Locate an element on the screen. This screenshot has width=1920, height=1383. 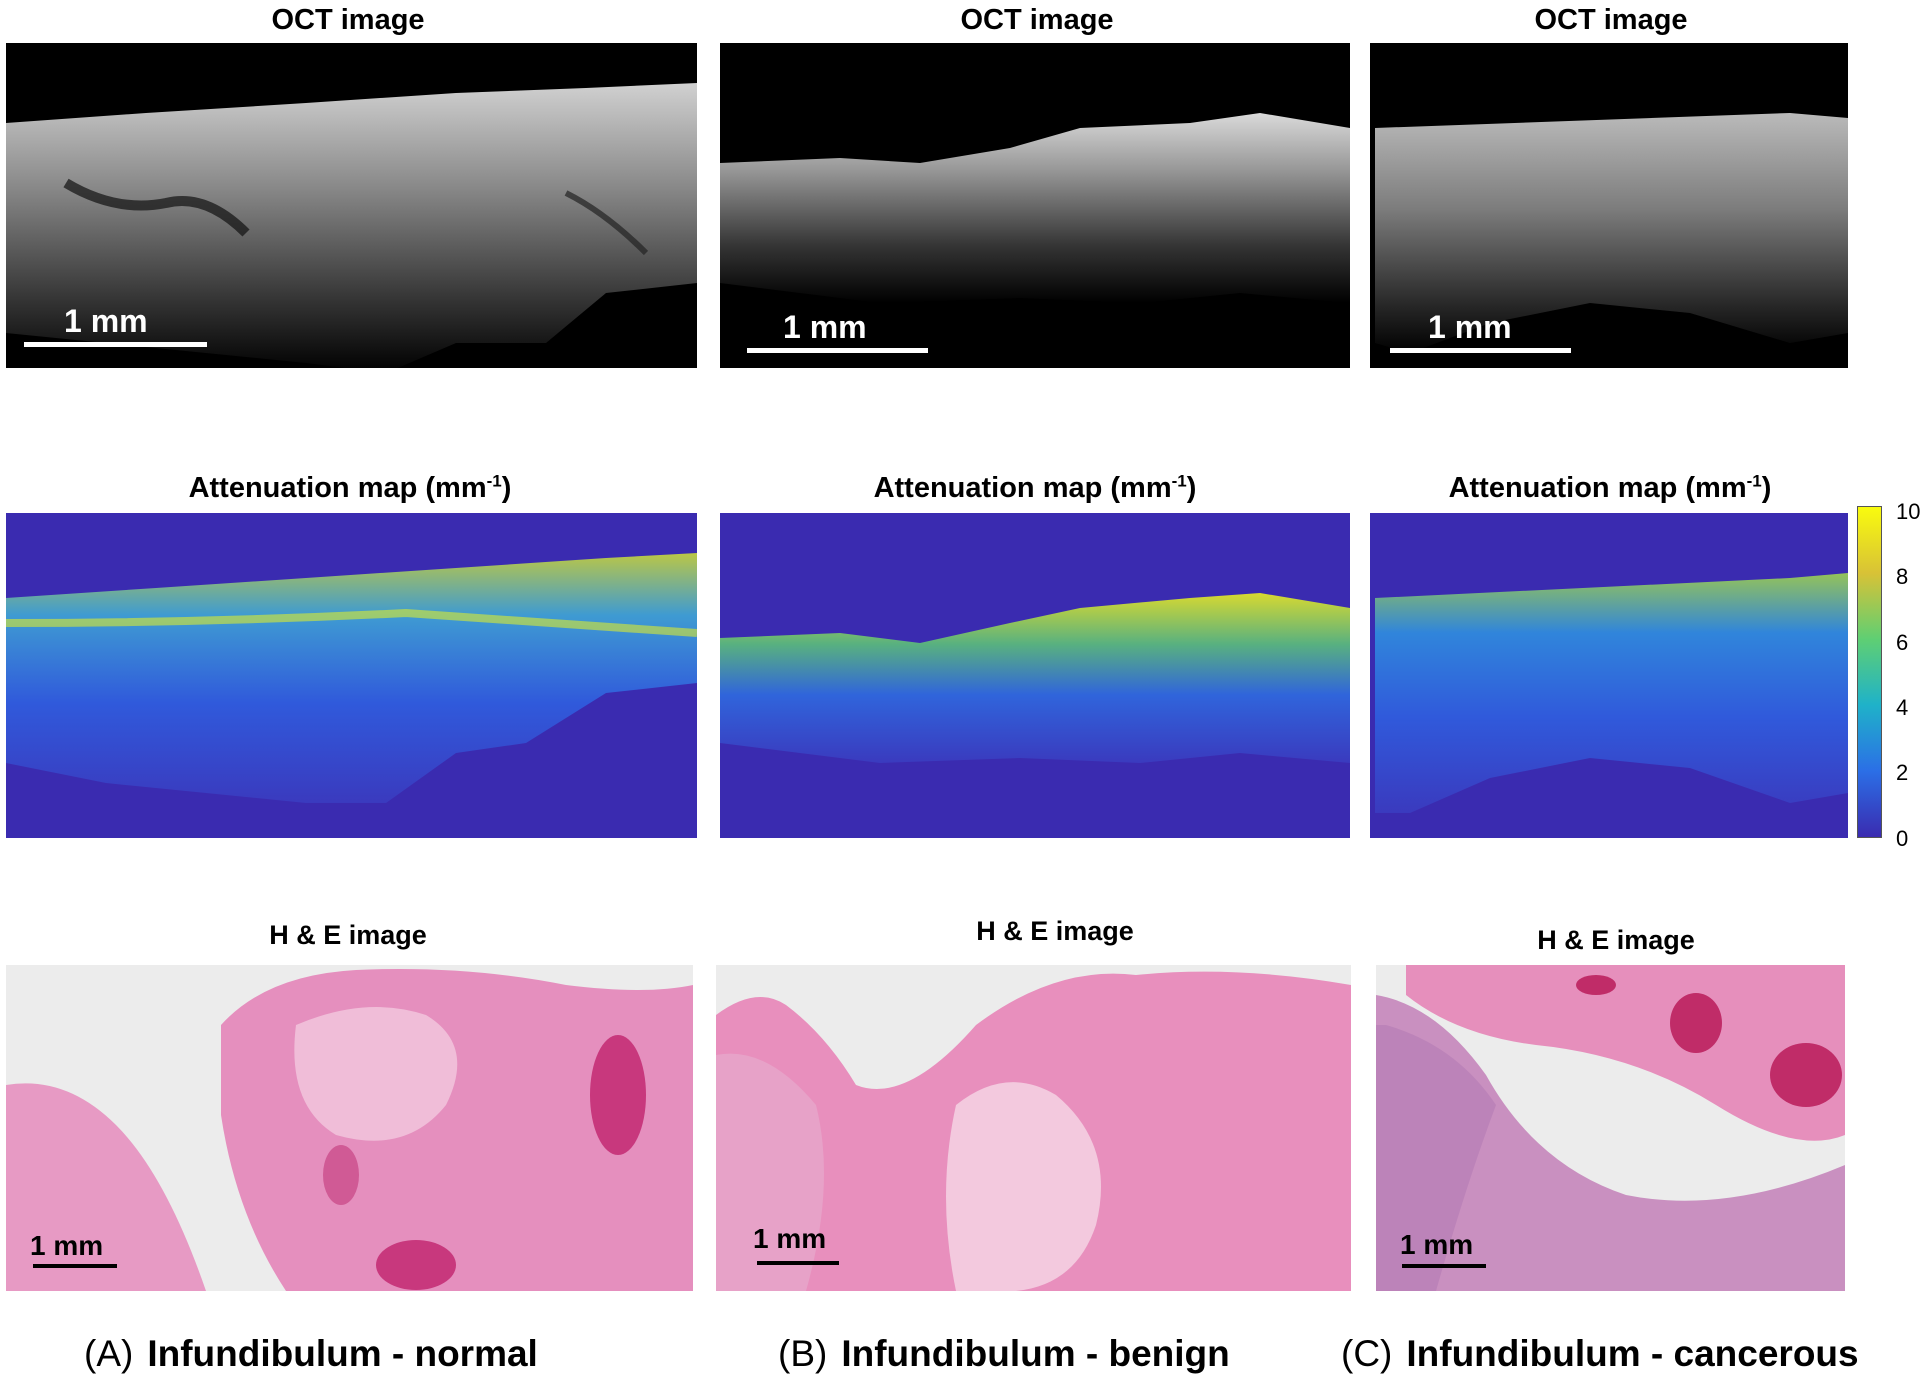
scale-bar-oct-a is located at coordinates (115, 344).